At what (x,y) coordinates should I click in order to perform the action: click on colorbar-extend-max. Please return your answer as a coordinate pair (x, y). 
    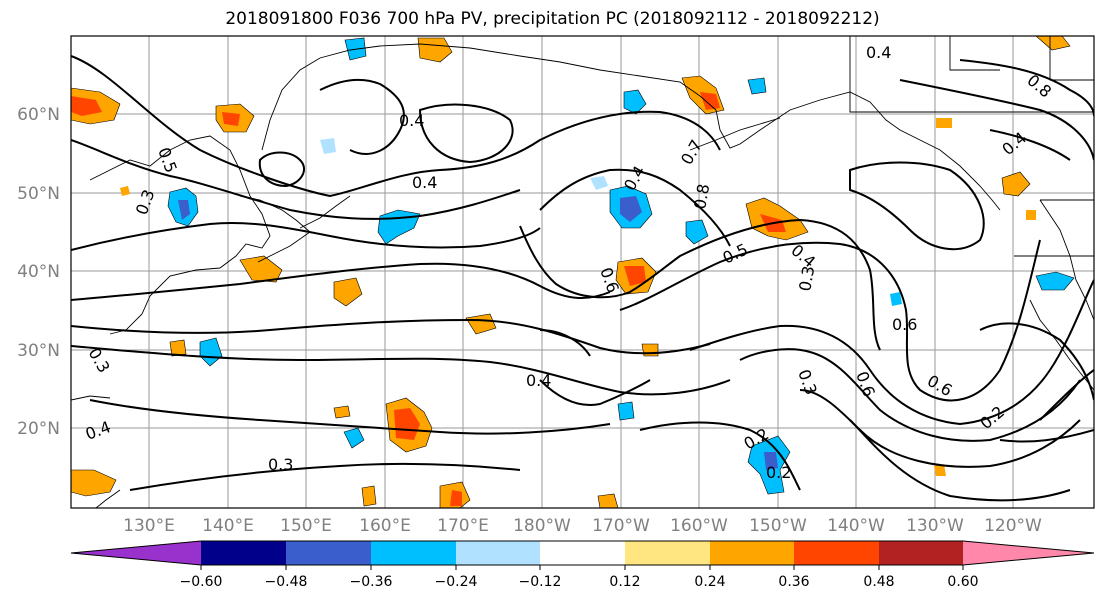
    Looking at the image, I should click on (1028, 553).